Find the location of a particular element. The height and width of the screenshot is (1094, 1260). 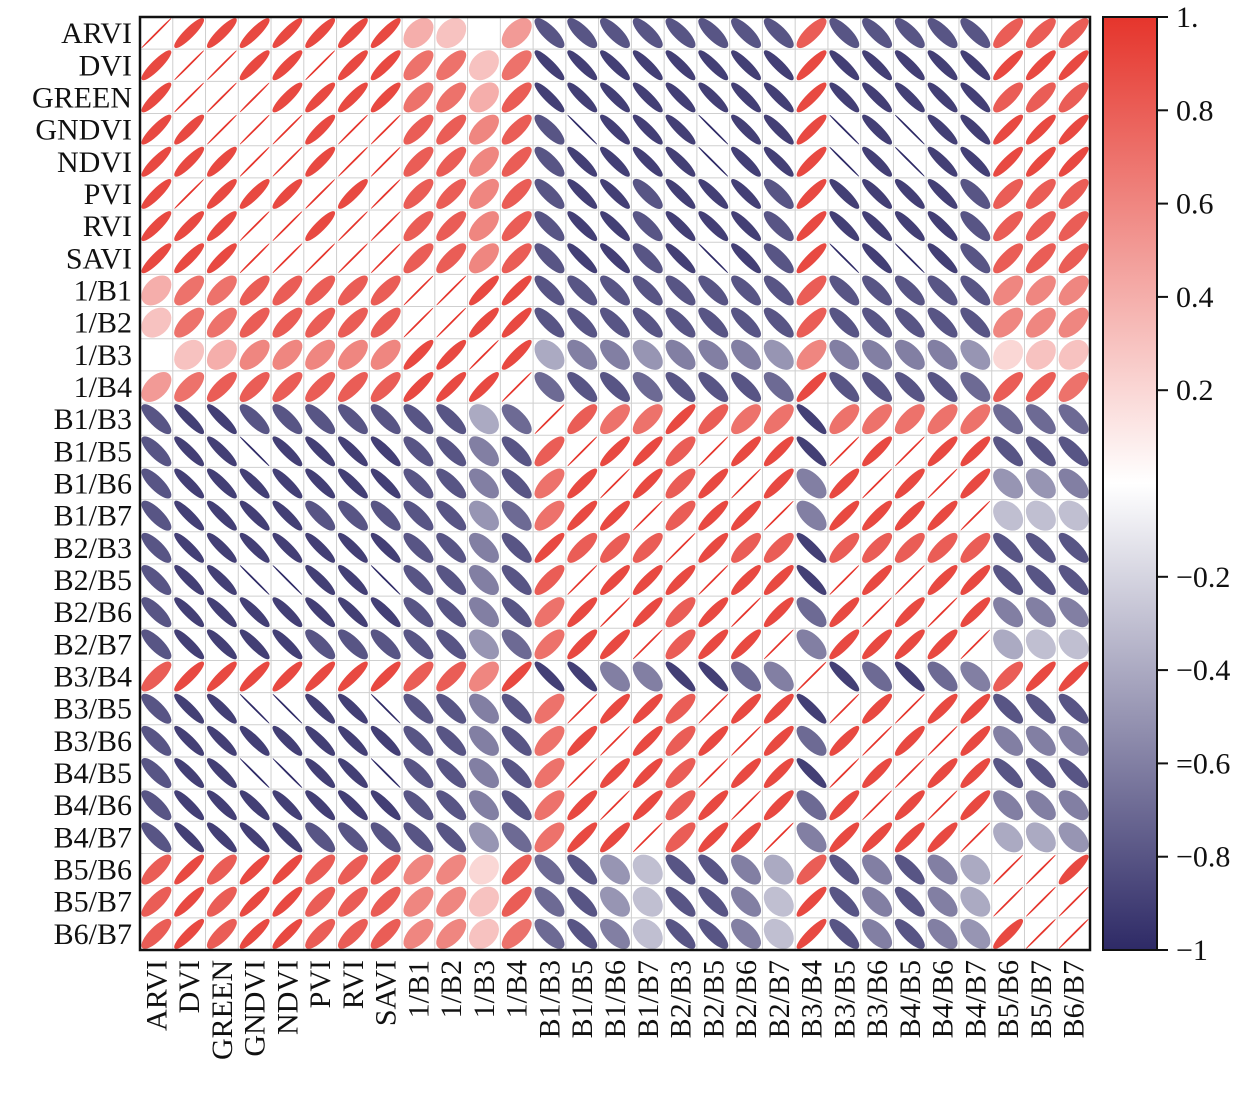

colorbar-tick-label: =0.6 is located at coordinates (1203, 763).